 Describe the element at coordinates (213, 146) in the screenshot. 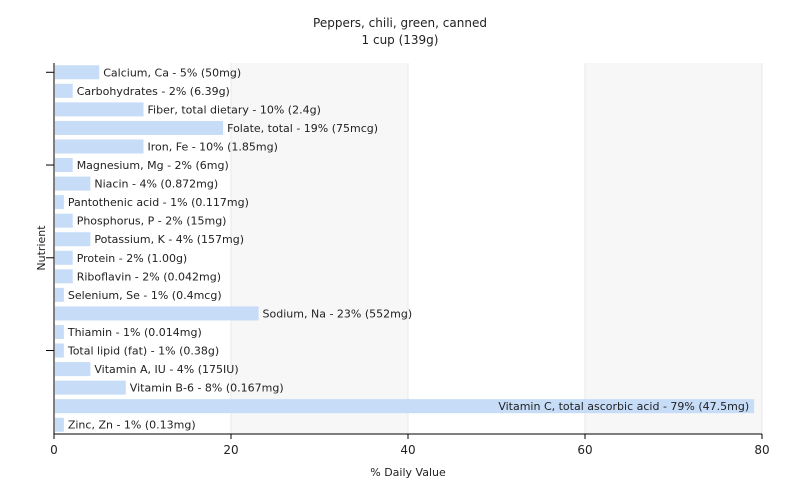

I see `bar-label: Iron, Fe - 10% (1.85mg)` at that location.